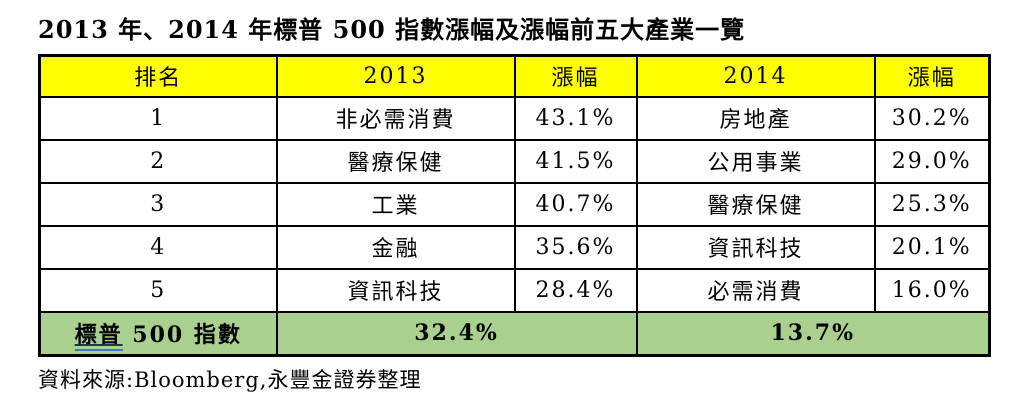 This screenshot has width=1017, height=407. I want to click on header-2014: 2014, so click(755, 76).